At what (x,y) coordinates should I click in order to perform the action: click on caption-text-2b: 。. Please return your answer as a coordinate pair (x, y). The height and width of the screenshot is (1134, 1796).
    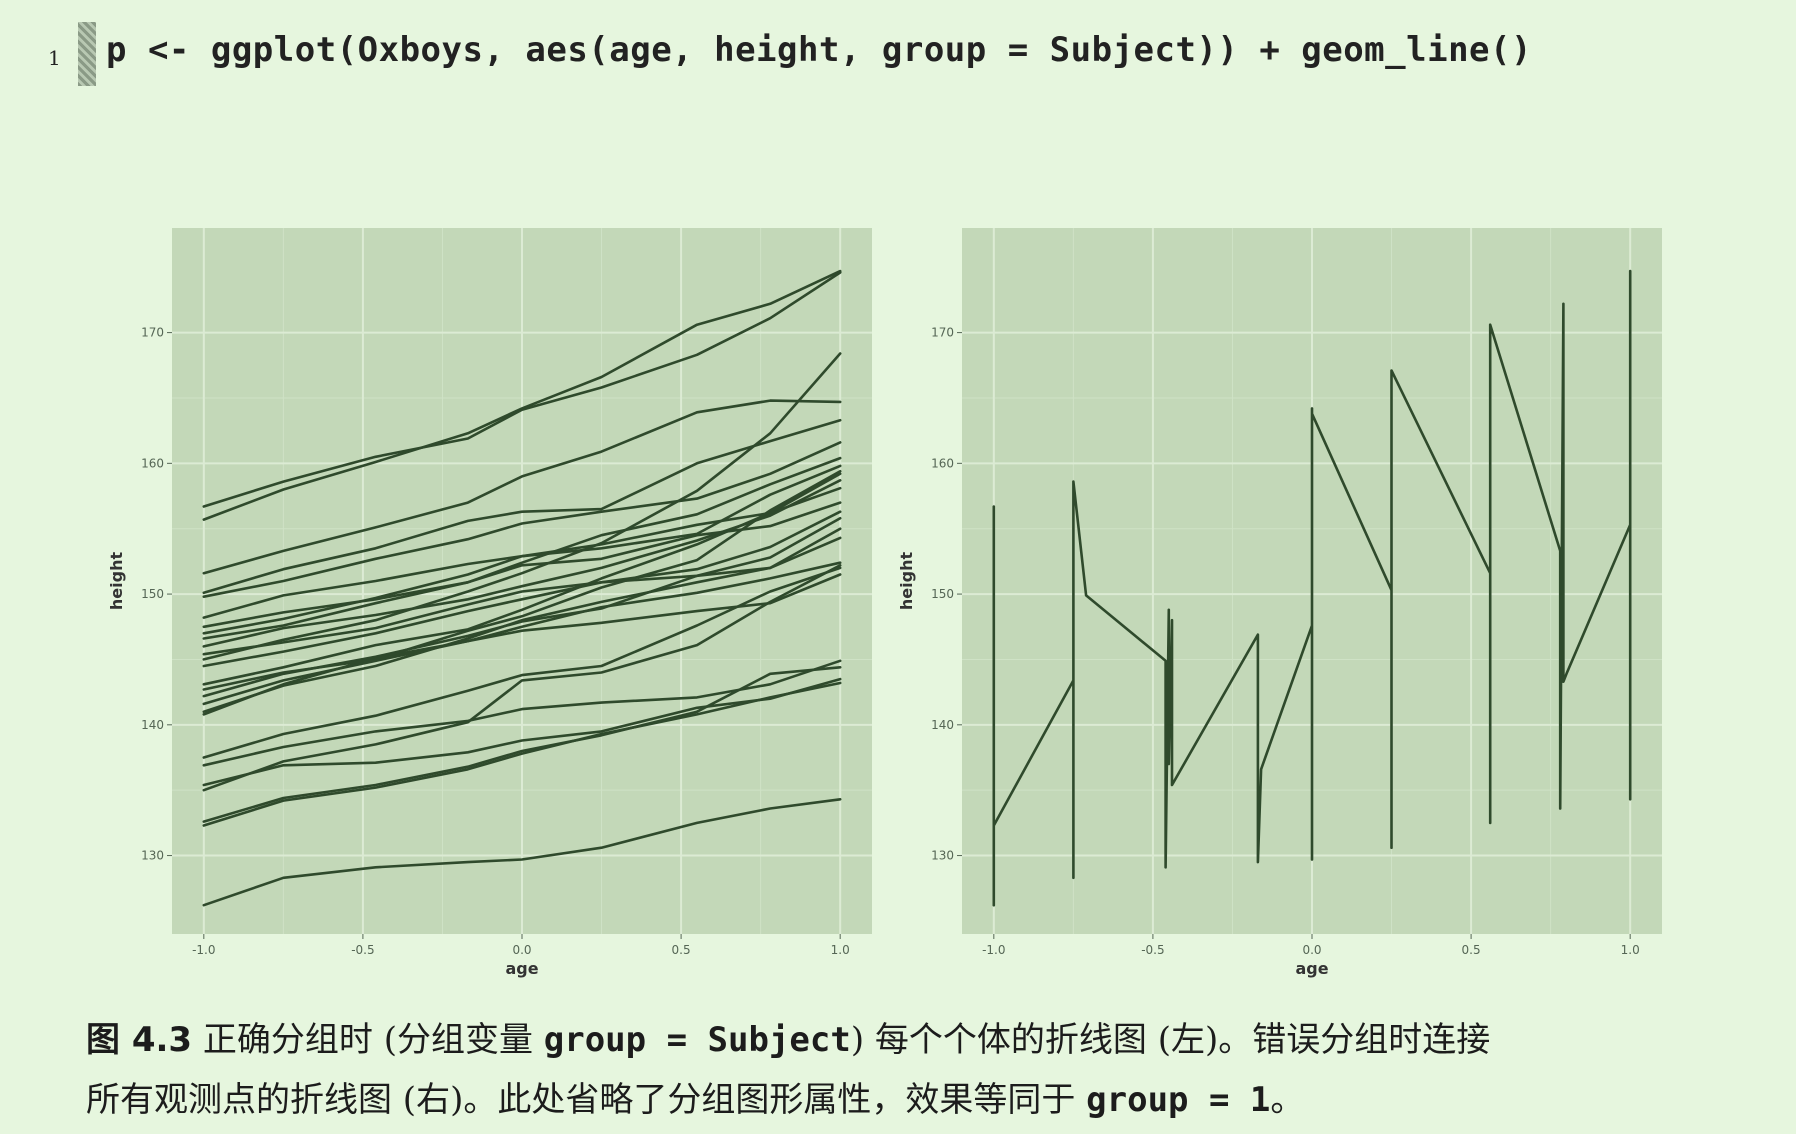
    Looking at the image, I should click on (1287, 1100).